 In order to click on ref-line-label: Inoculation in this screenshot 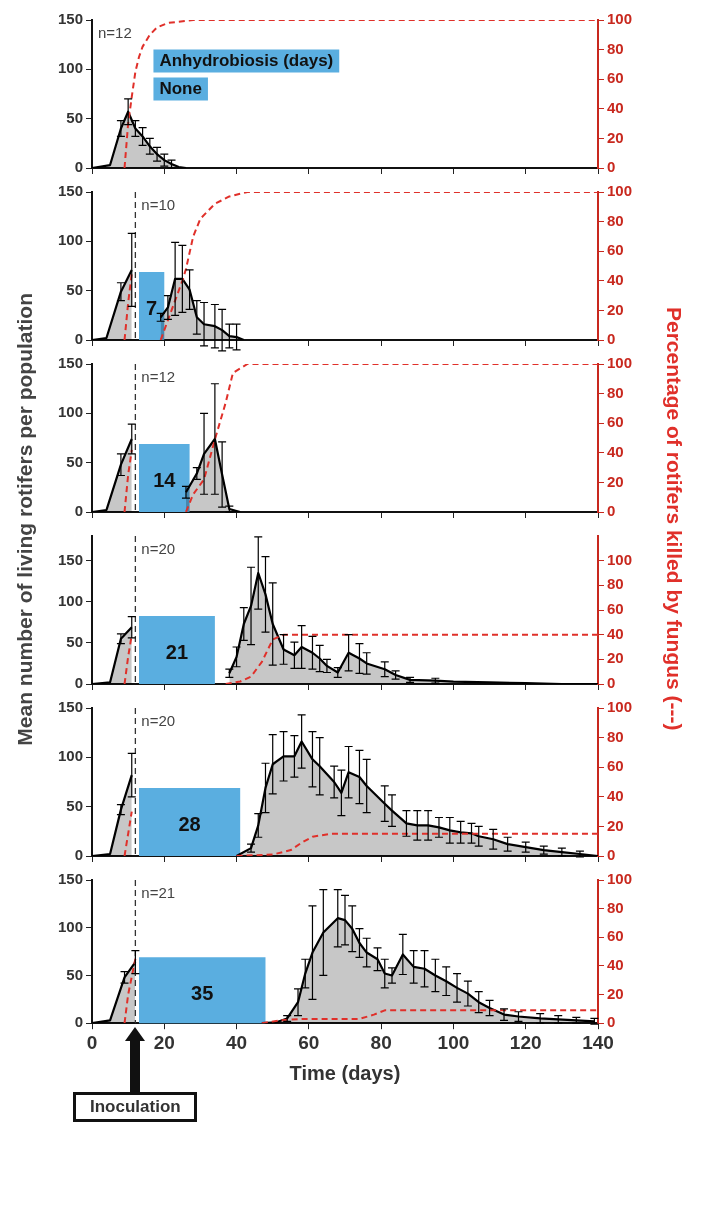, I will do `click(135, 1107)`.